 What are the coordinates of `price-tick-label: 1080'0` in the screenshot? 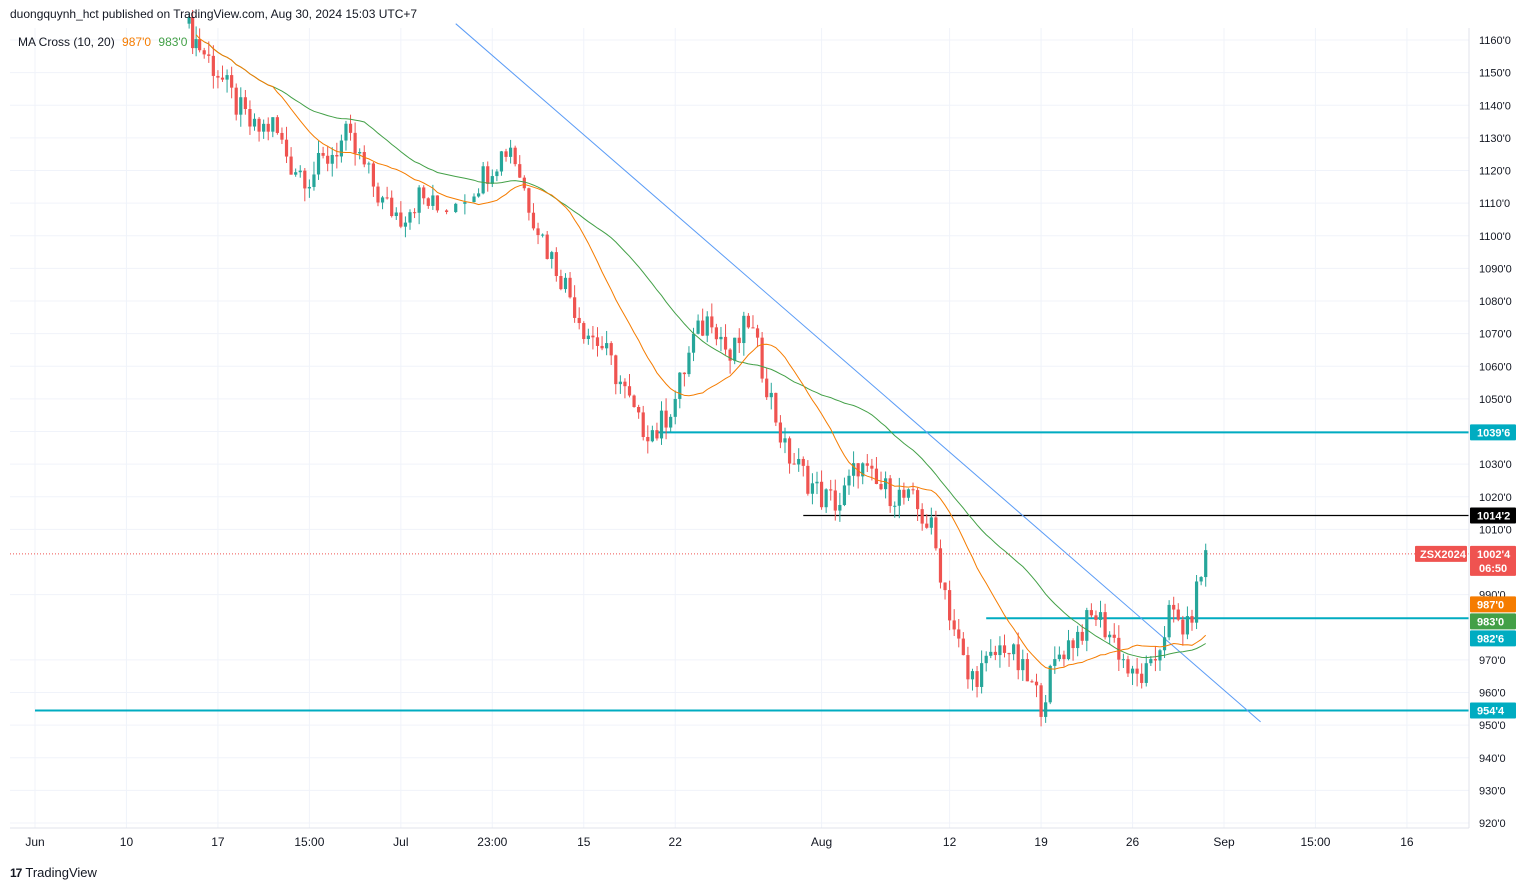 It's located at (1495, 302).